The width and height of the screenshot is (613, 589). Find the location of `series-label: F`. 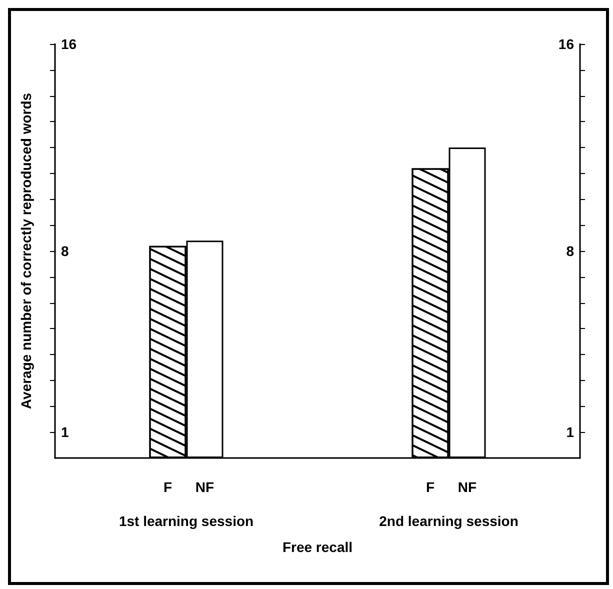

series-label: F is located at coordinates (167, 487).